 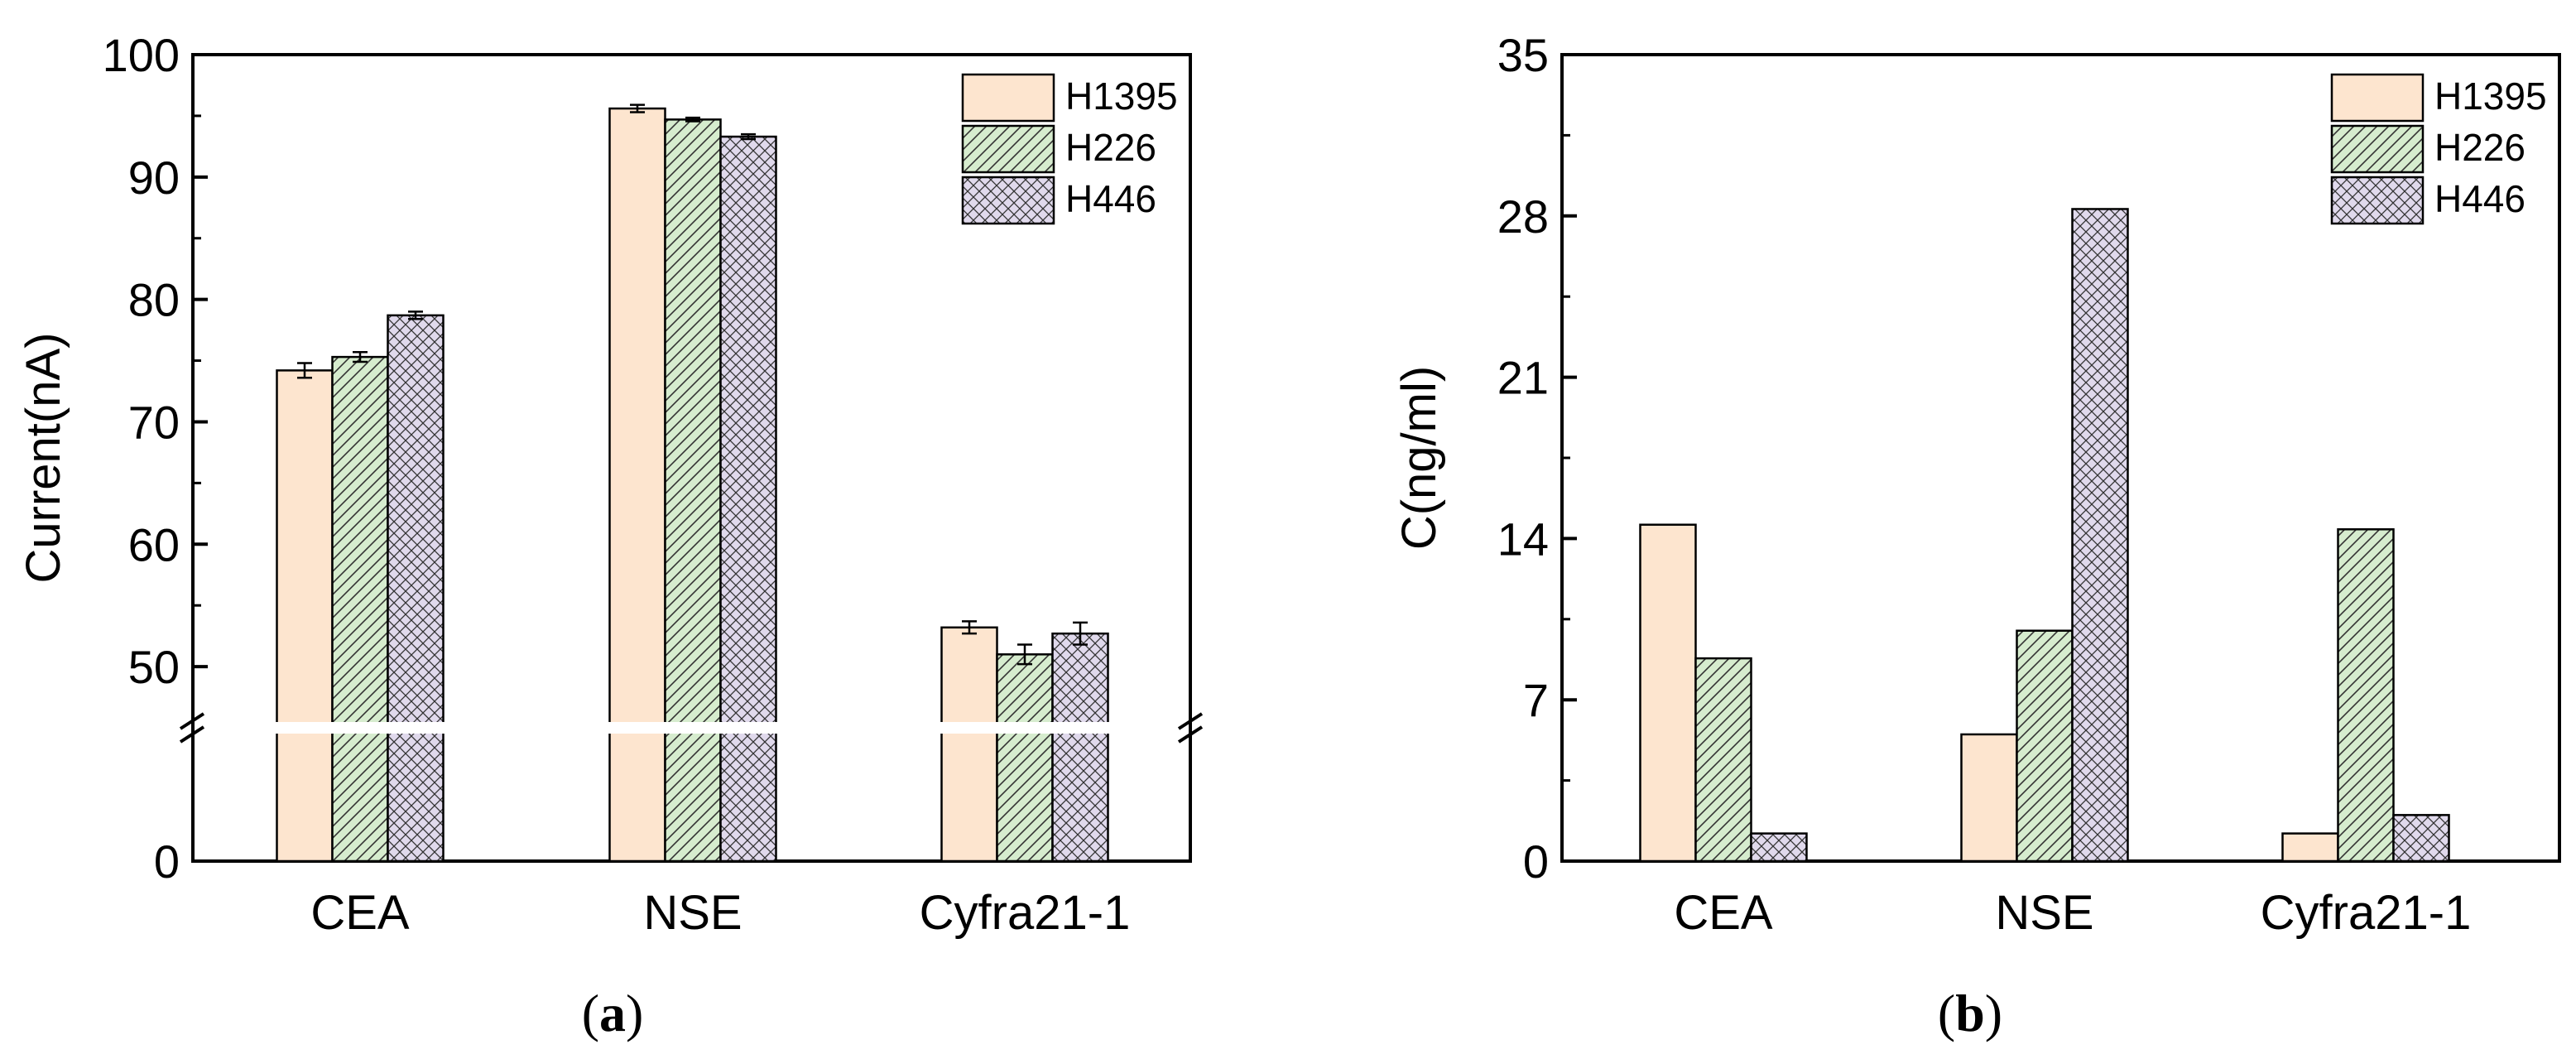 What do you see at coordinates (43, 458) in the screenshot?
I see `y-axis-title: Current(nA)` at bounding box center [43, 458].